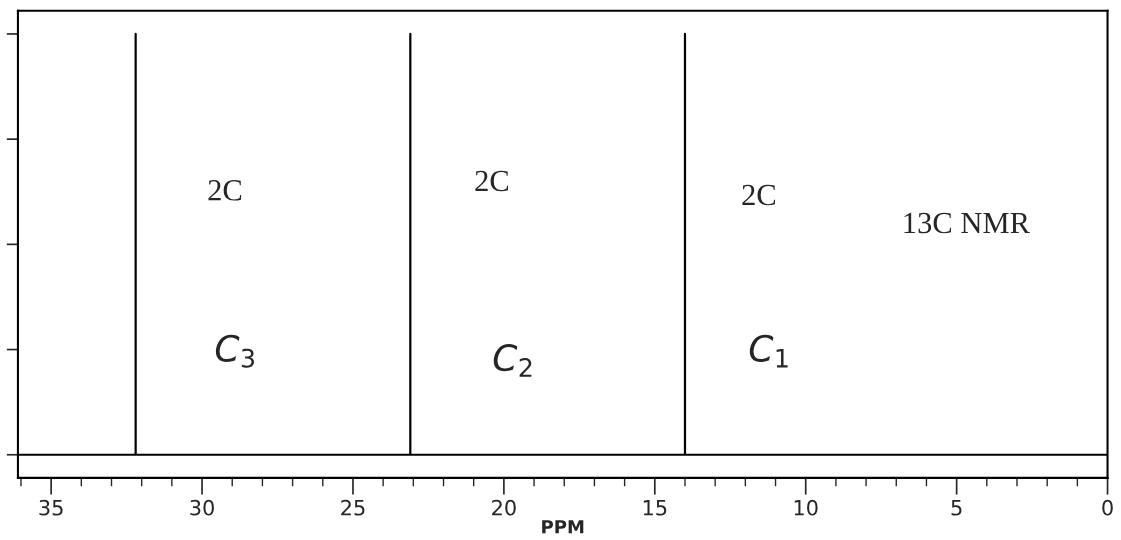  What do you see at coordinates (563, 527) in the screenshot?
I see `x-axis-title: PPM` at bounding box center [563, 527].